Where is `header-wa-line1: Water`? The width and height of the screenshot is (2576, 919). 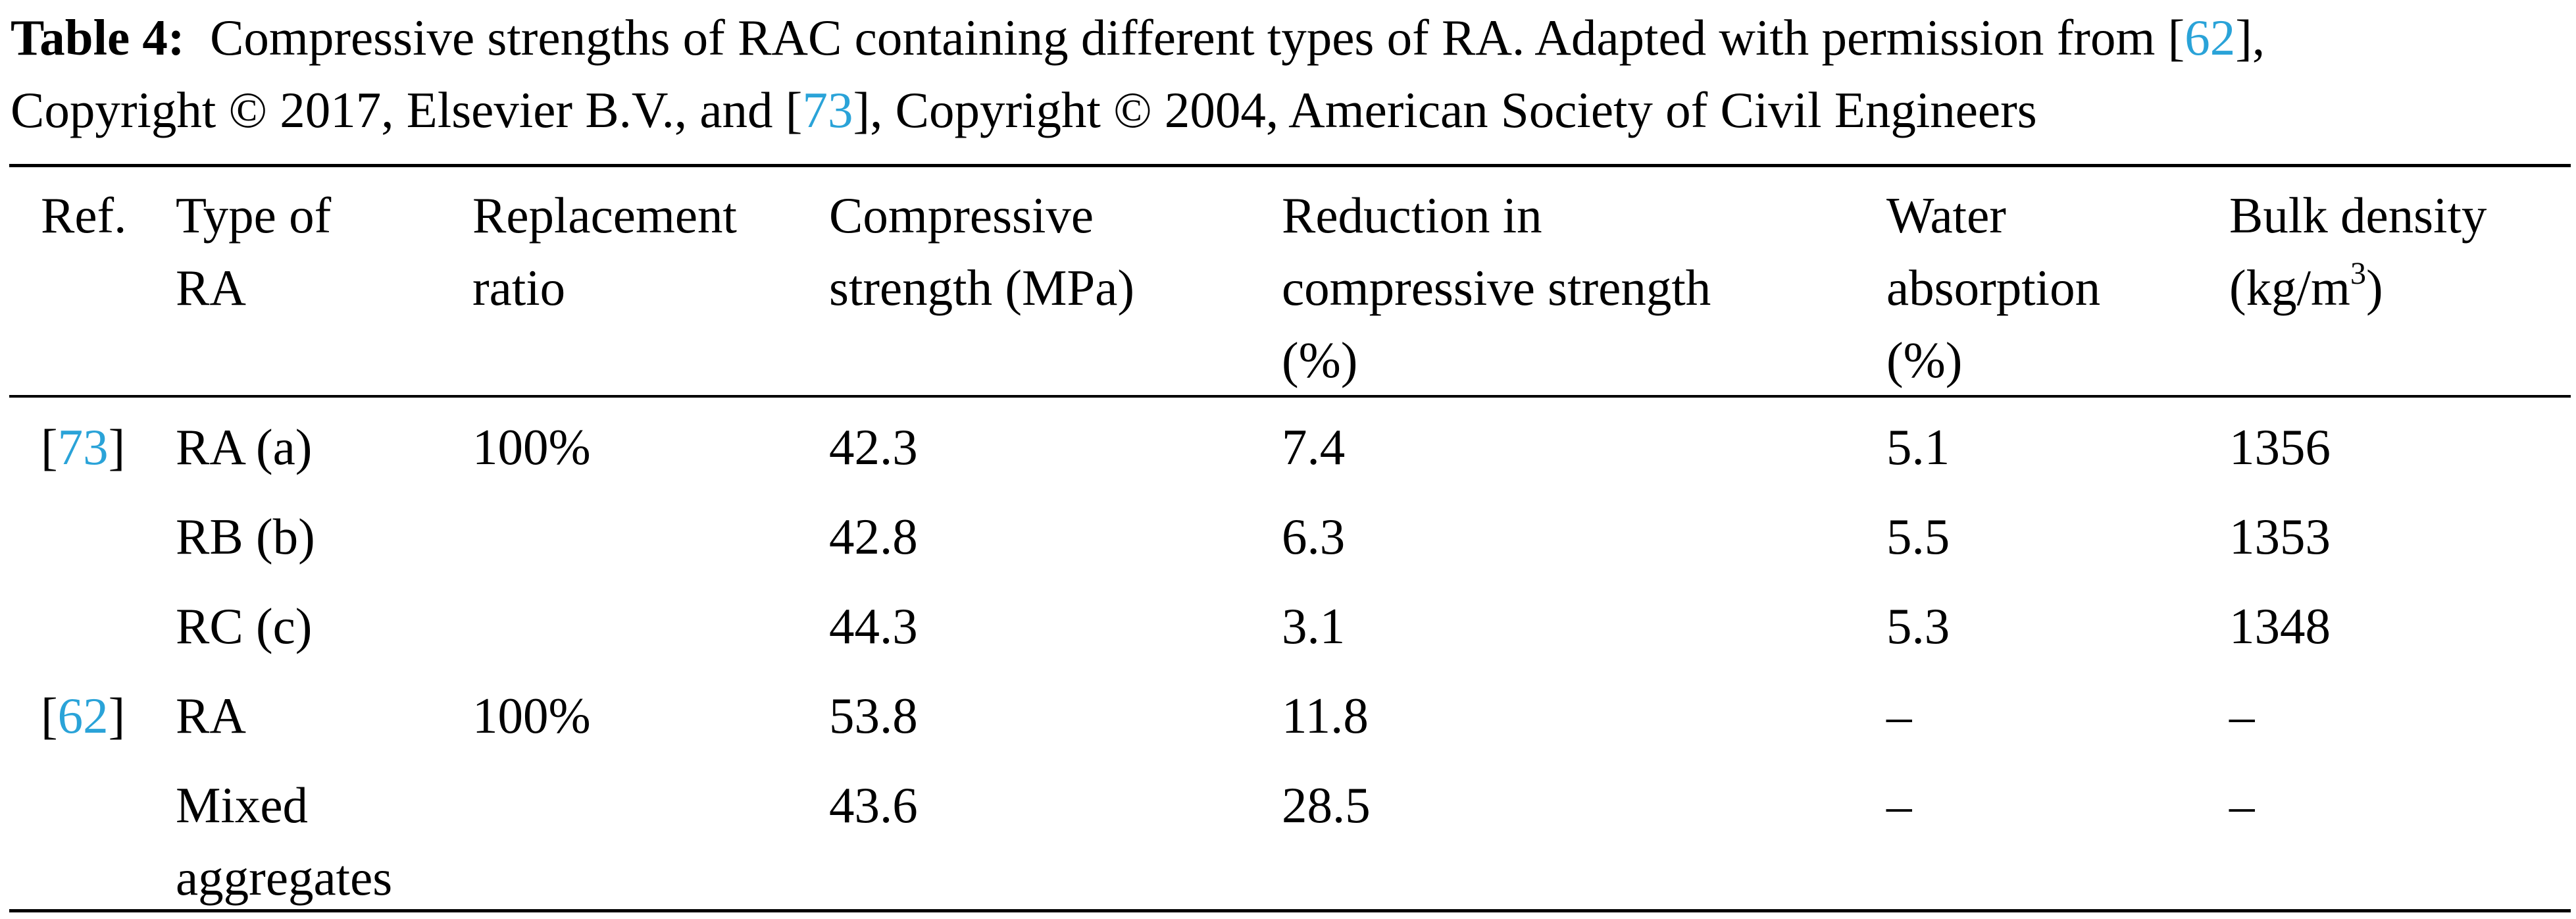 header-wa-line1: Water is located at coordinates (1946, 215).